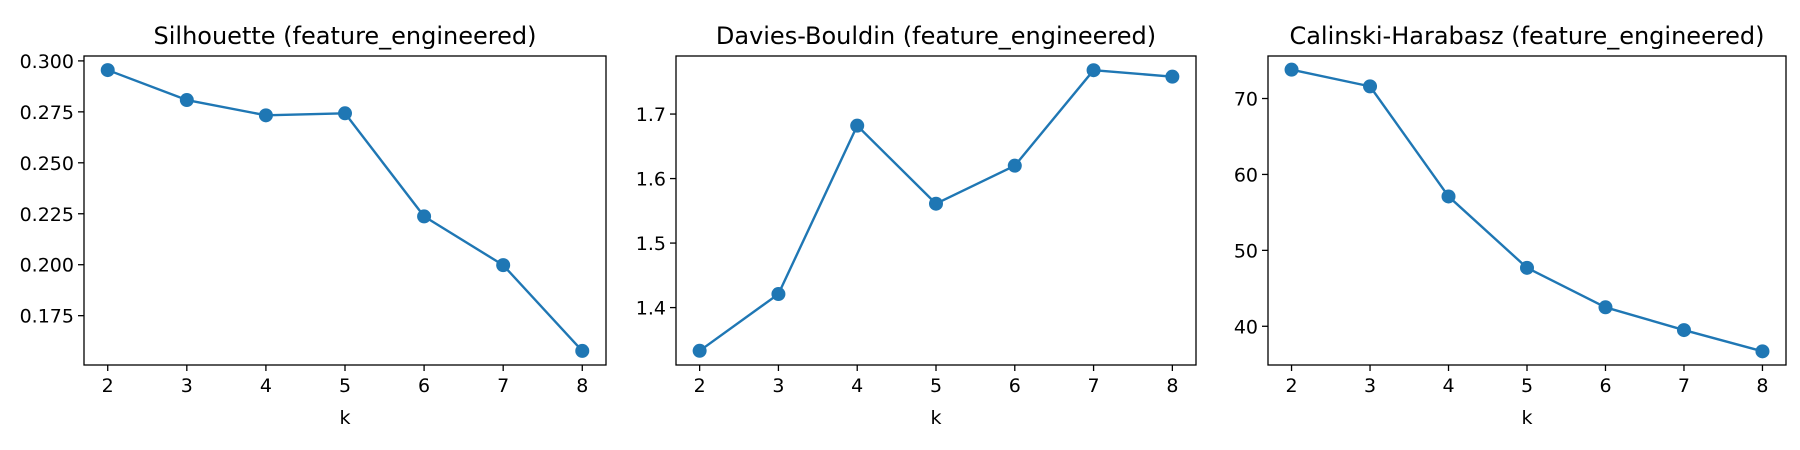 This screenshot has height=450, width=1800. Describe the element at coordinates (47, 317) in the screenshot. I see `y-tick-label: 0.175` at that location.